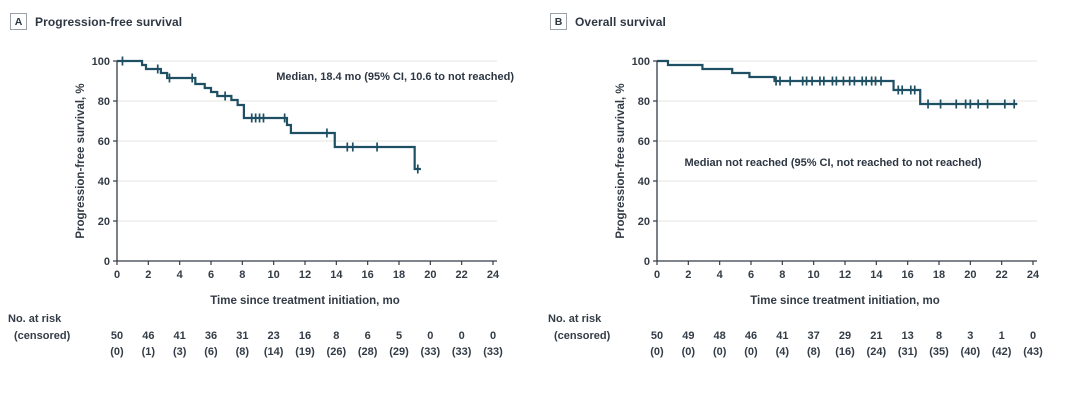 The width and height of the screenshot is (1080, 400). I want to click on at-risk-count: 21, so click(876, 336).